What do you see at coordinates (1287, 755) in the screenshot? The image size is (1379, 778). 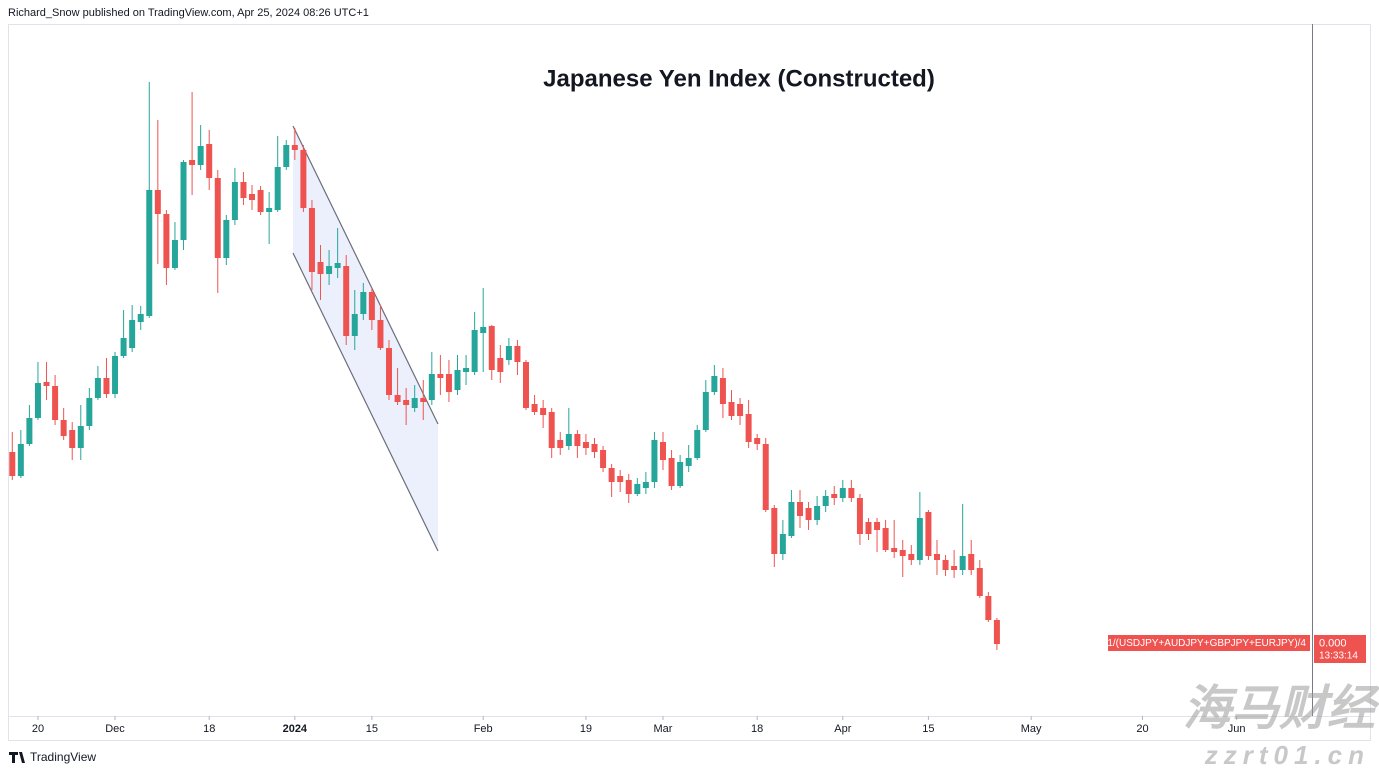 I see `watermark-url: zzrt01.cn` at bounding box center [1287, 755].